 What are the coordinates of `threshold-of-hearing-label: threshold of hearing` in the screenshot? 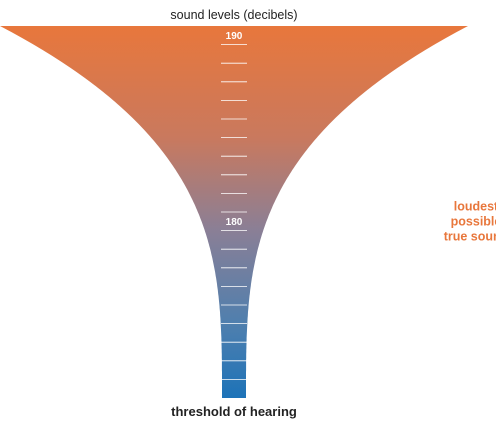 It's located at (234, 411).